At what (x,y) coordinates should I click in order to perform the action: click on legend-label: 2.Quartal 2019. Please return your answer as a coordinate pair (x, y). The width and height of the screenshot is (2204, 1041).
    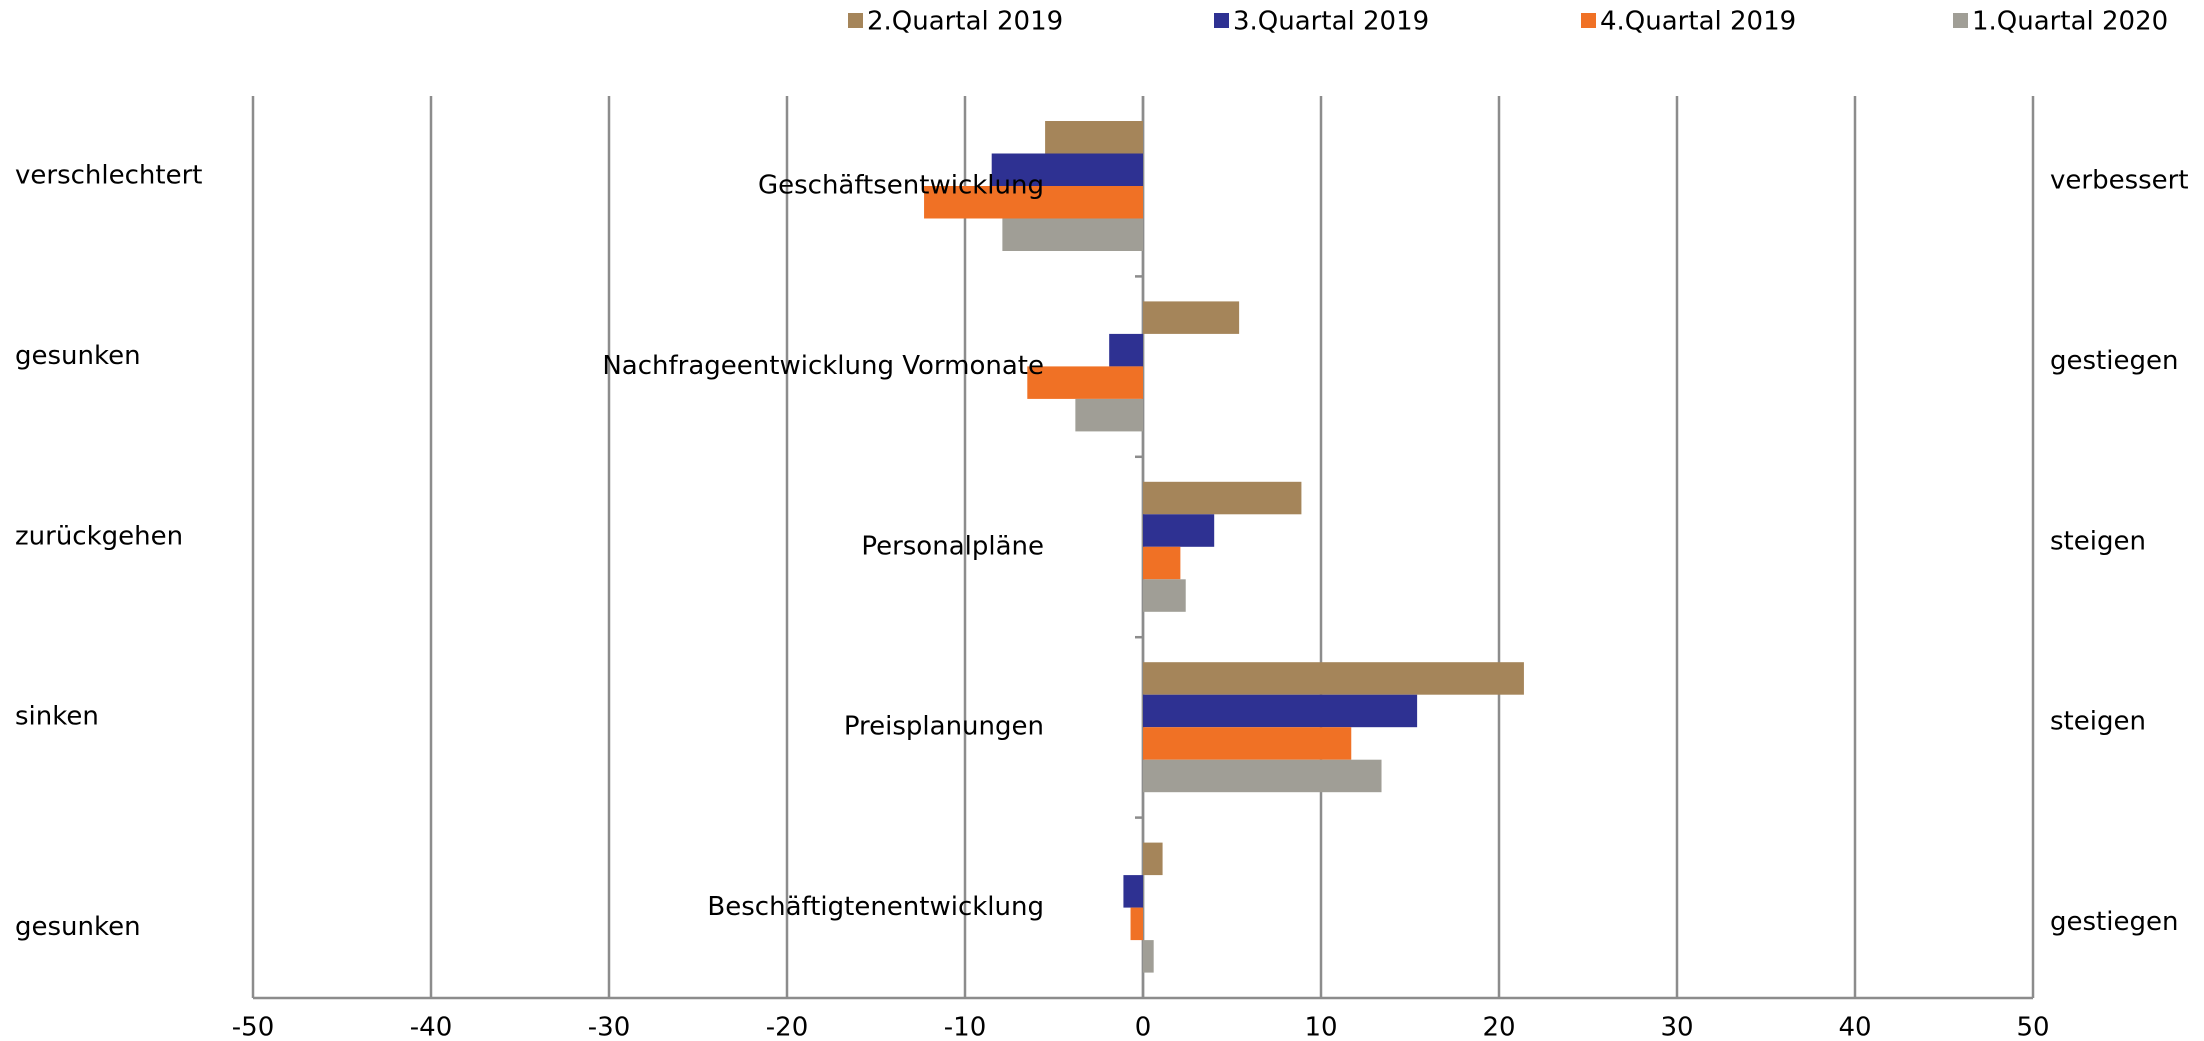
    Looking at the image, I should click on (965, 22).